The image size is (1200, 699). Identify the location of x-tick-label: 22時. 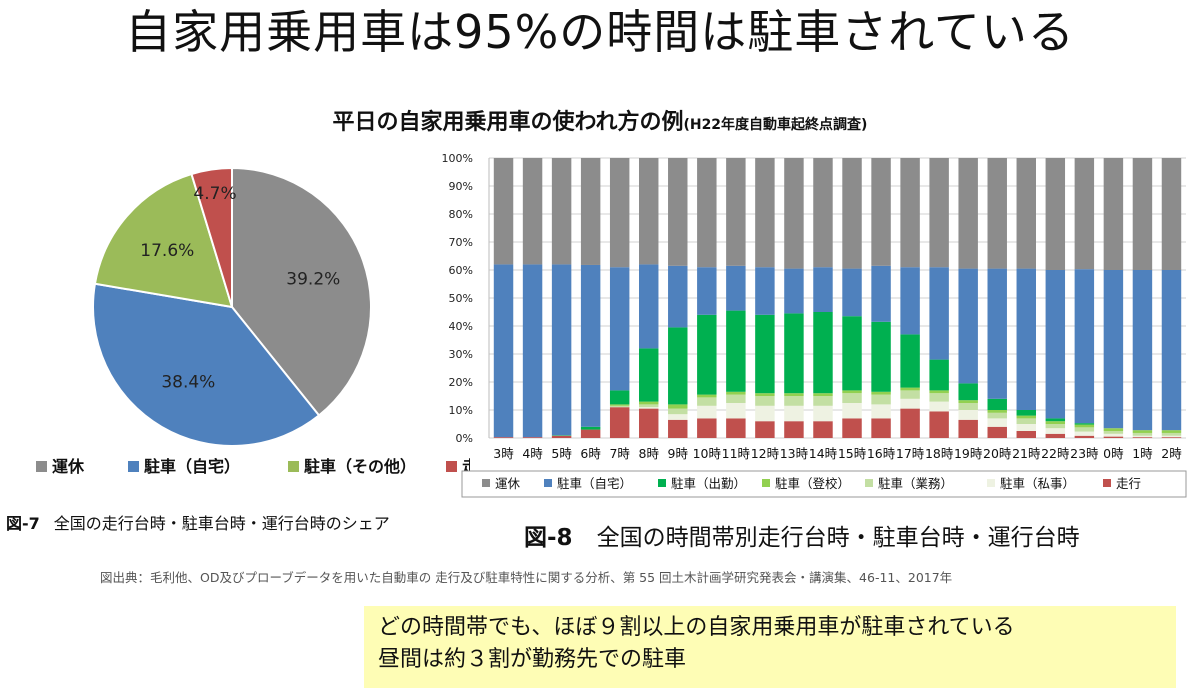
(1055, 453).